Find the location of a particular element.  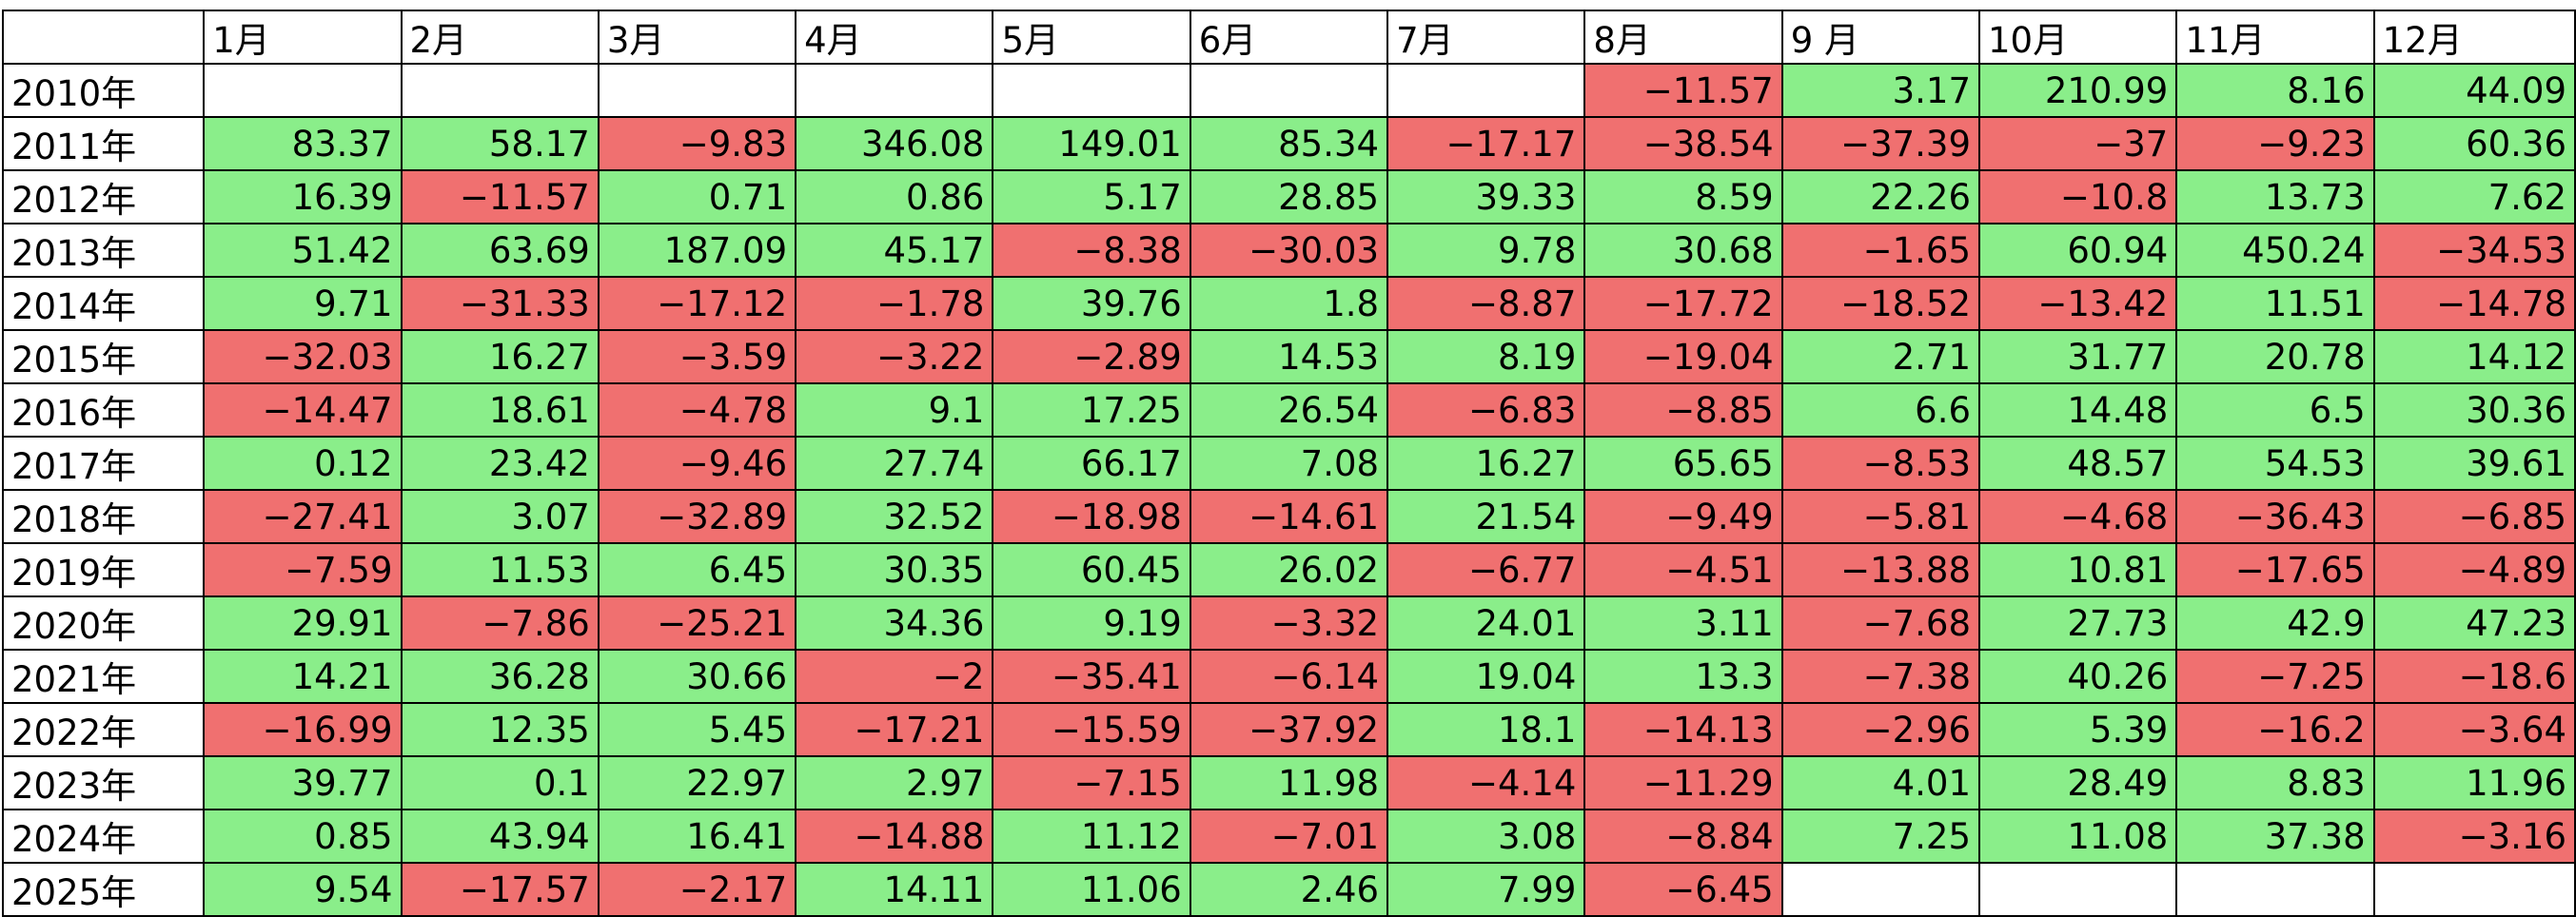

column-header: 2月 is located at coordinates (500, 37).